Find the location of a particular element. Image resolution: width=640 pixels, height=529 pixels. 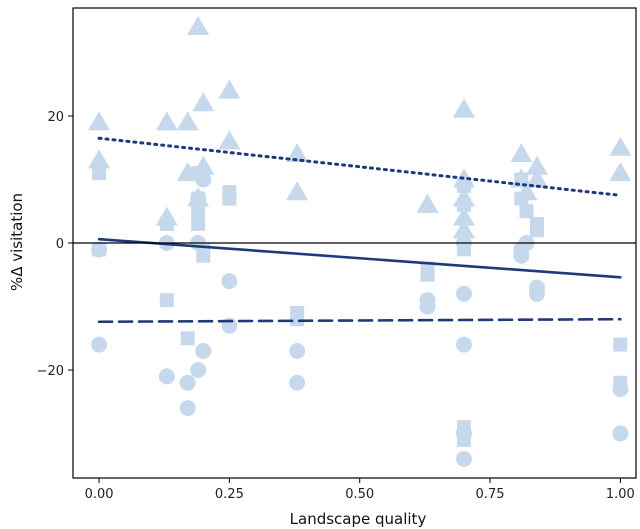

x-tick-label: 0.00 is located at coordinates (99, 494).